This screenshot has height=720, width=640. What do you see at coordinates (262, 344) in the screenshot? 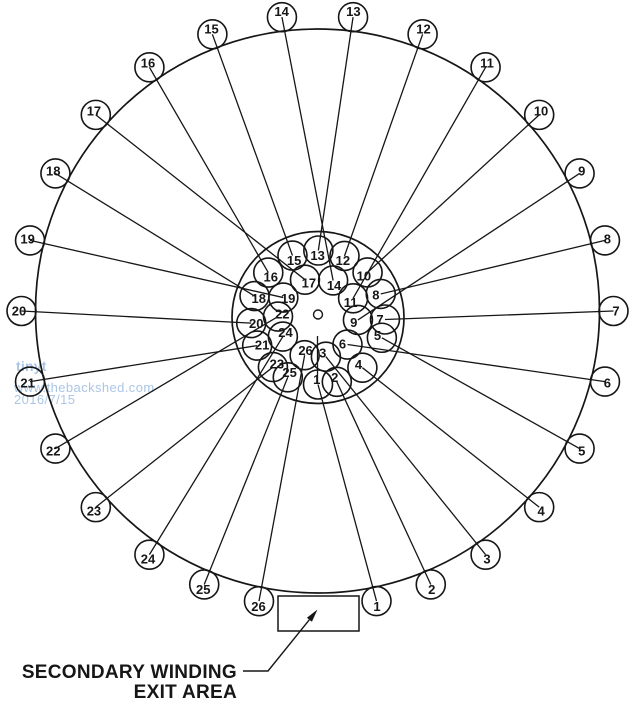
I see `cluster-wire-number-21: 21` at bounding box center [262, 344].